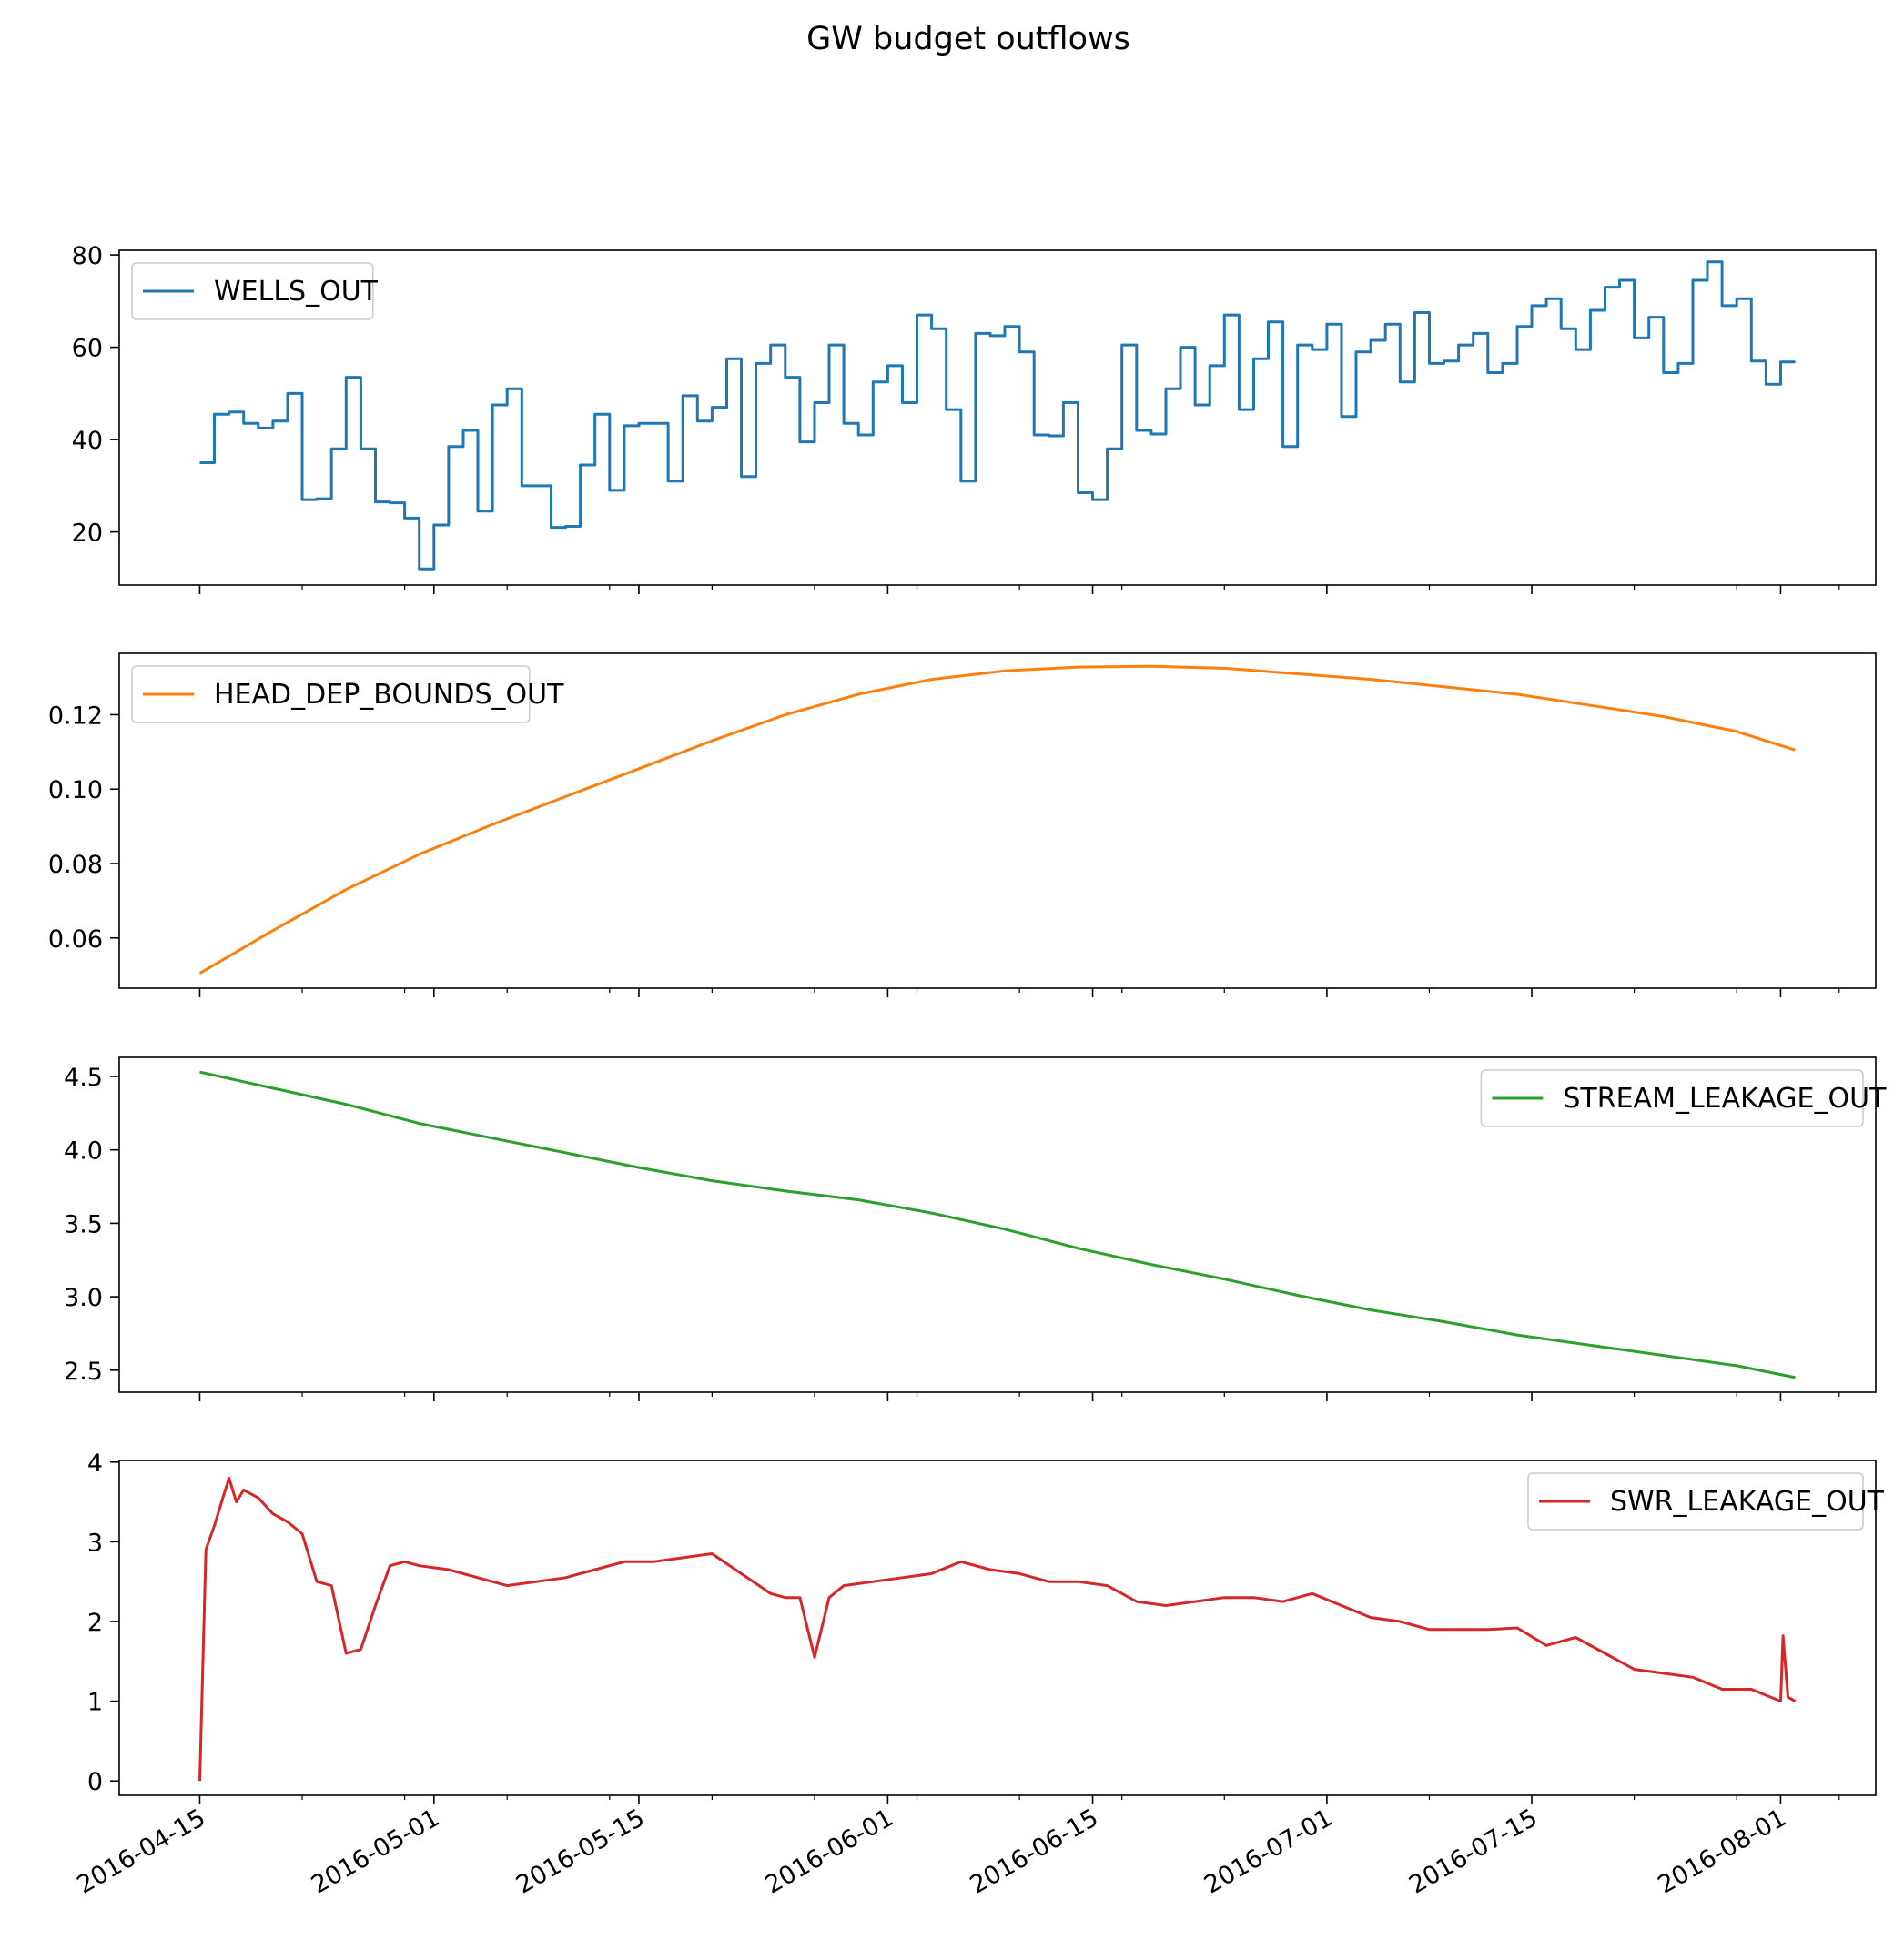  Describe the element at coordinates (95, 1543) in the screenshot. I see `y-tick-label: 3` at that location.